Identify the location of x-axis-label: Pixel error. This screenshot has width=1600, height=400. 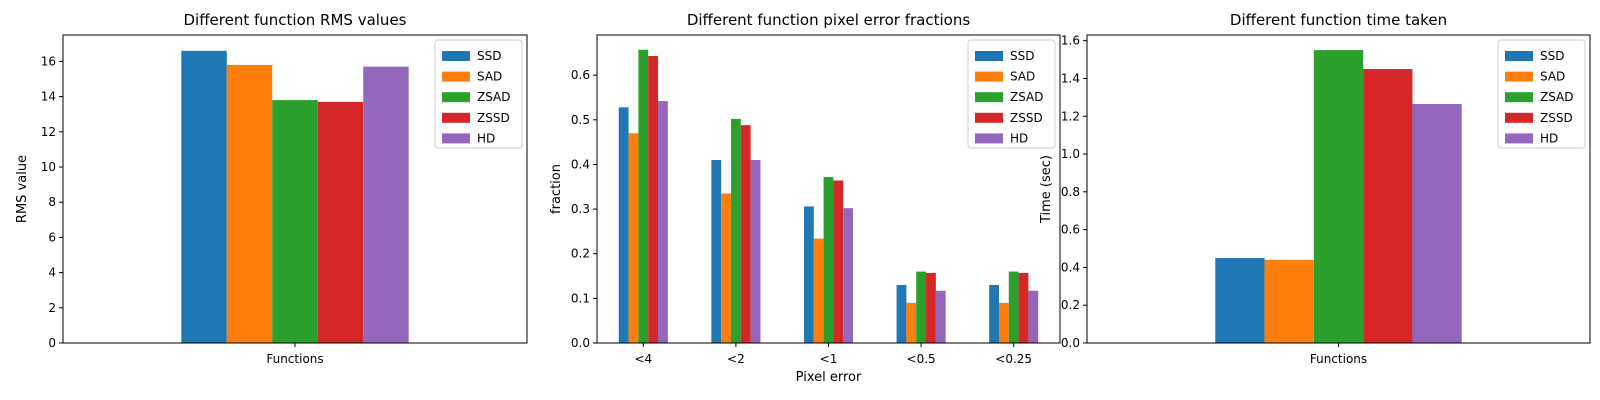
(829, 377).